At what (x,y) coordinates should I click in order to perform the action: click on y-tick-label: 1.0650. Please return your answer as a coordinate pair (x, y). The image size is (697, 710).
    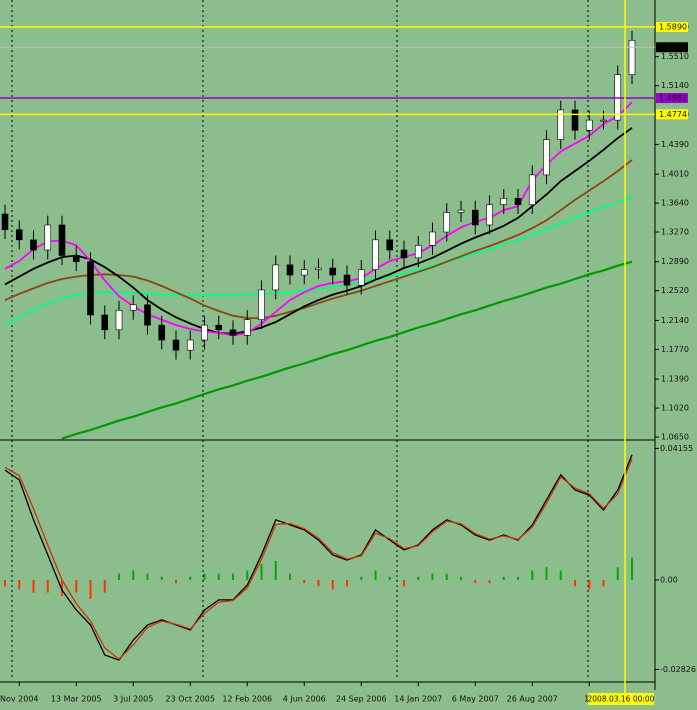
    Looking at the image, I should click on (675, 437).